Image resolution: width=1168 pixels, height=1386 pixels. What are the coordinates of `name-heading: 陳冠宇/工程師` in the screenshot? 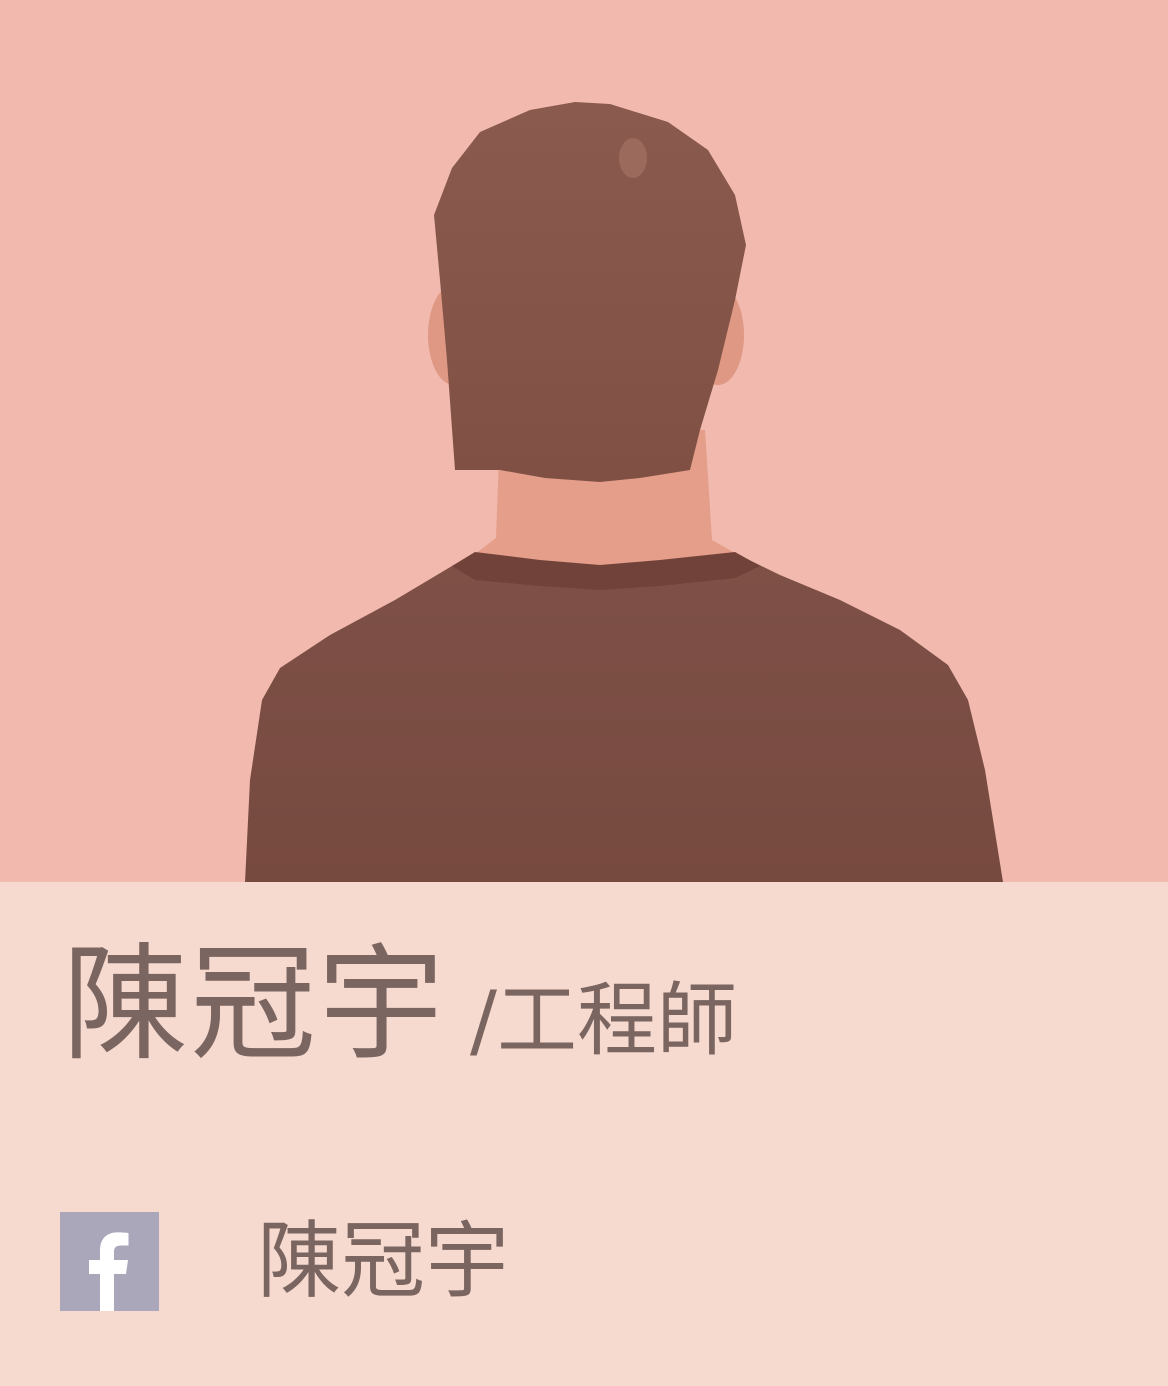 It's located at (399, 1005).